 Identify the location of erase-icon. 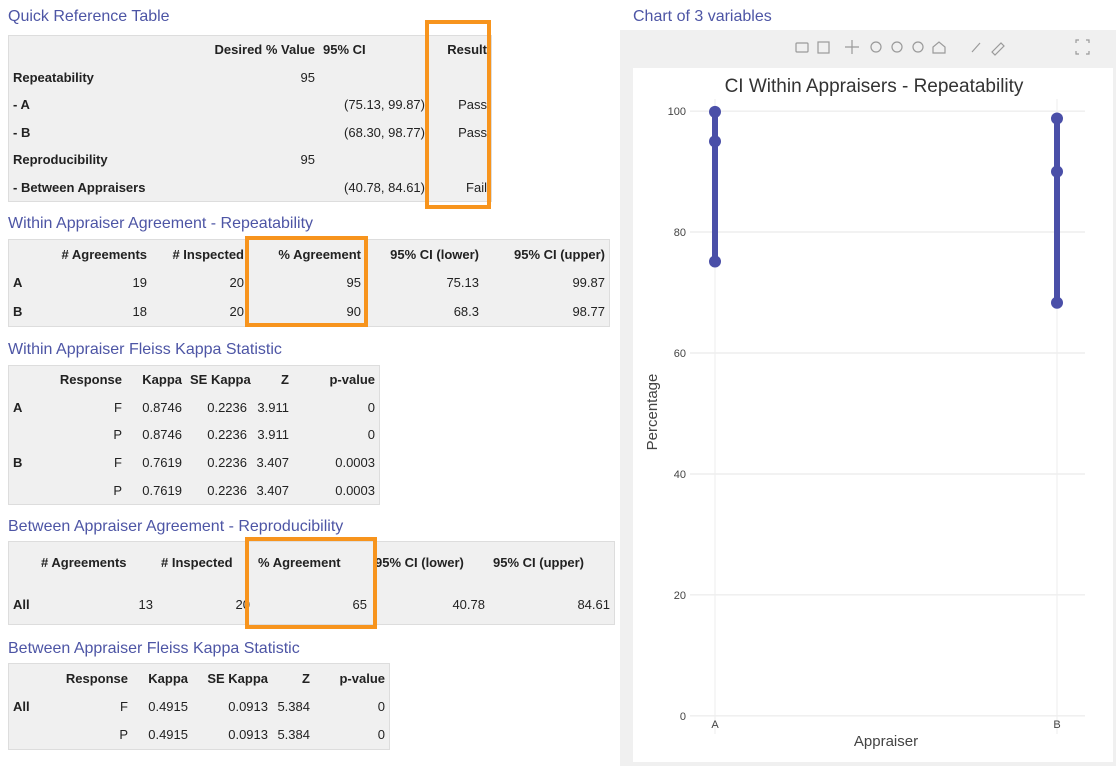
(998, 49).